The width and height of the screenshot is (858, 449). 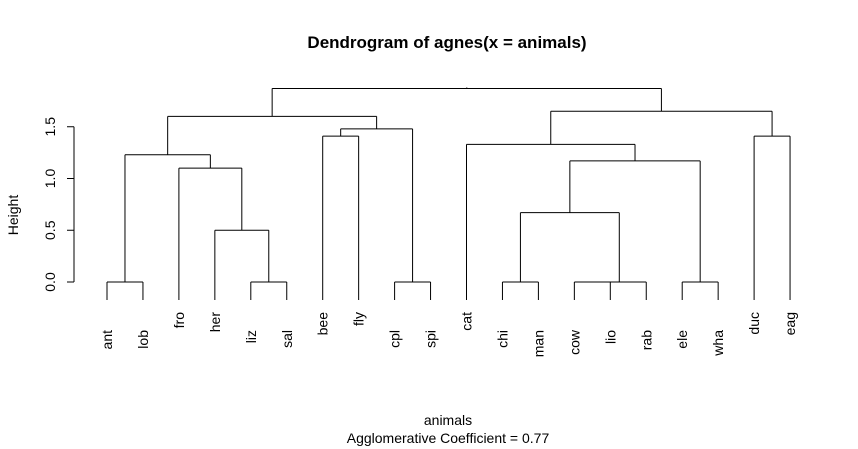 What do you see at coordinates (287, 339) in the screenshot?
I see `leaf-label-sal: sal` at bounding box center [287, 339].